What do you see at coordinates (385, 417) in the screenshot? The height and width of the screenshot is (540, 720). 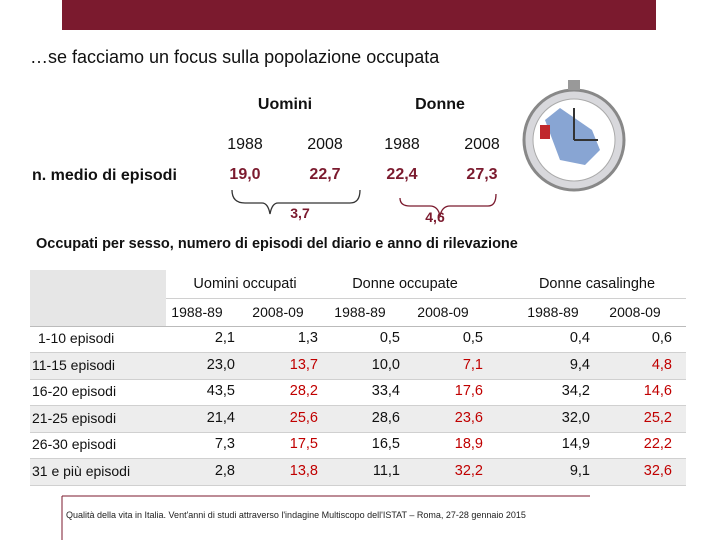 I see `cell-value: 28,6` at bounding box center [385, 417].